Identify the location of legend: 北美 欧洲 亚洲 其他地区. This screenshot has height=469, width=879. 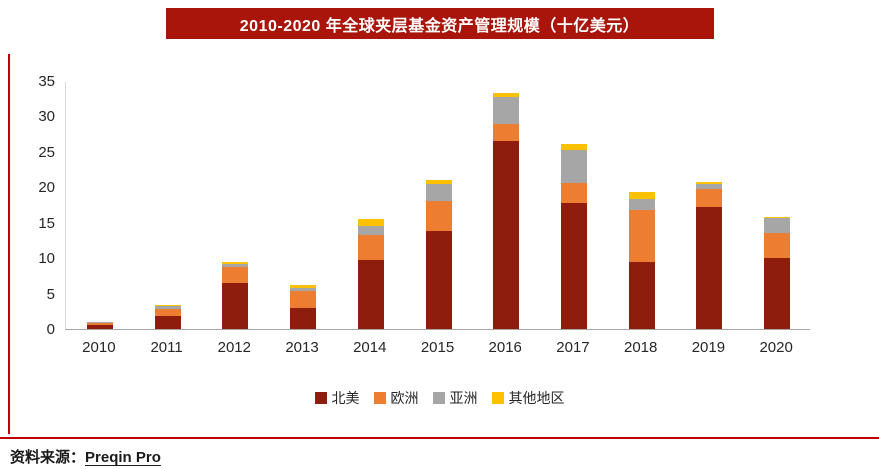
(439, 398).